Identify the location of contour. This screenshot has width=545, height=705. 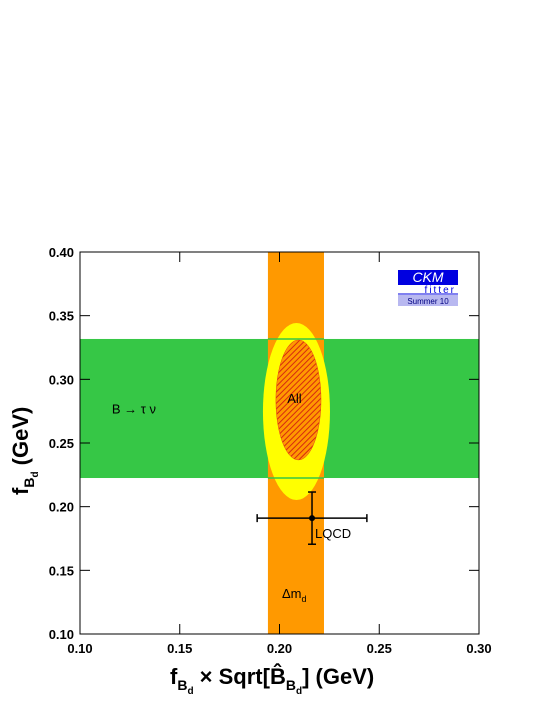
(298, 400).